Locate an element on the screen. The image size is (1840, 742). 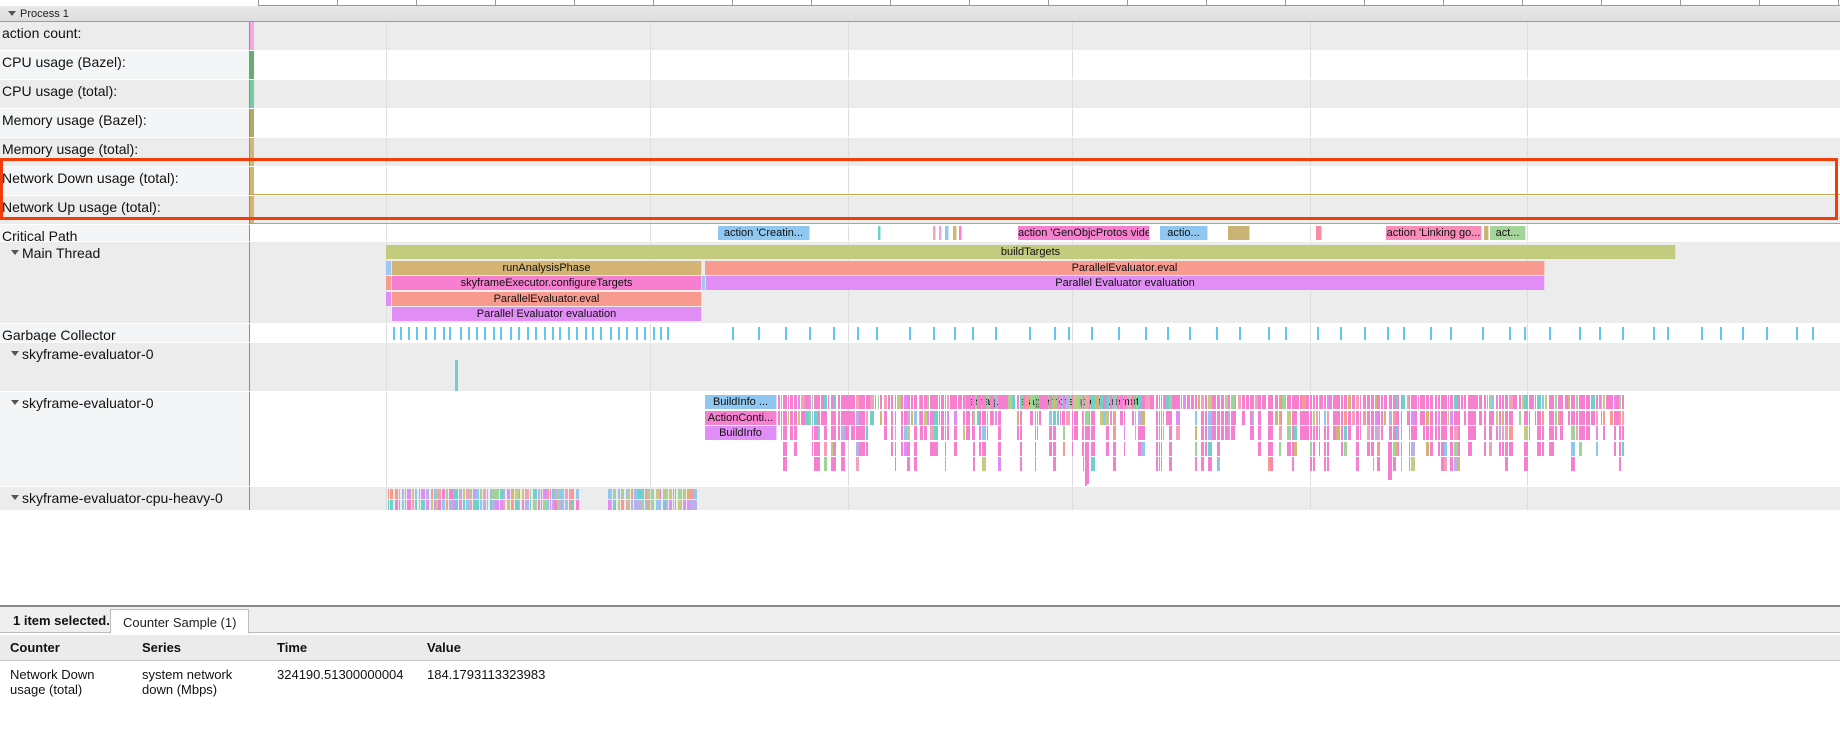
flame-slice: runAnalysisPhase is located at coordinates (547, 267).